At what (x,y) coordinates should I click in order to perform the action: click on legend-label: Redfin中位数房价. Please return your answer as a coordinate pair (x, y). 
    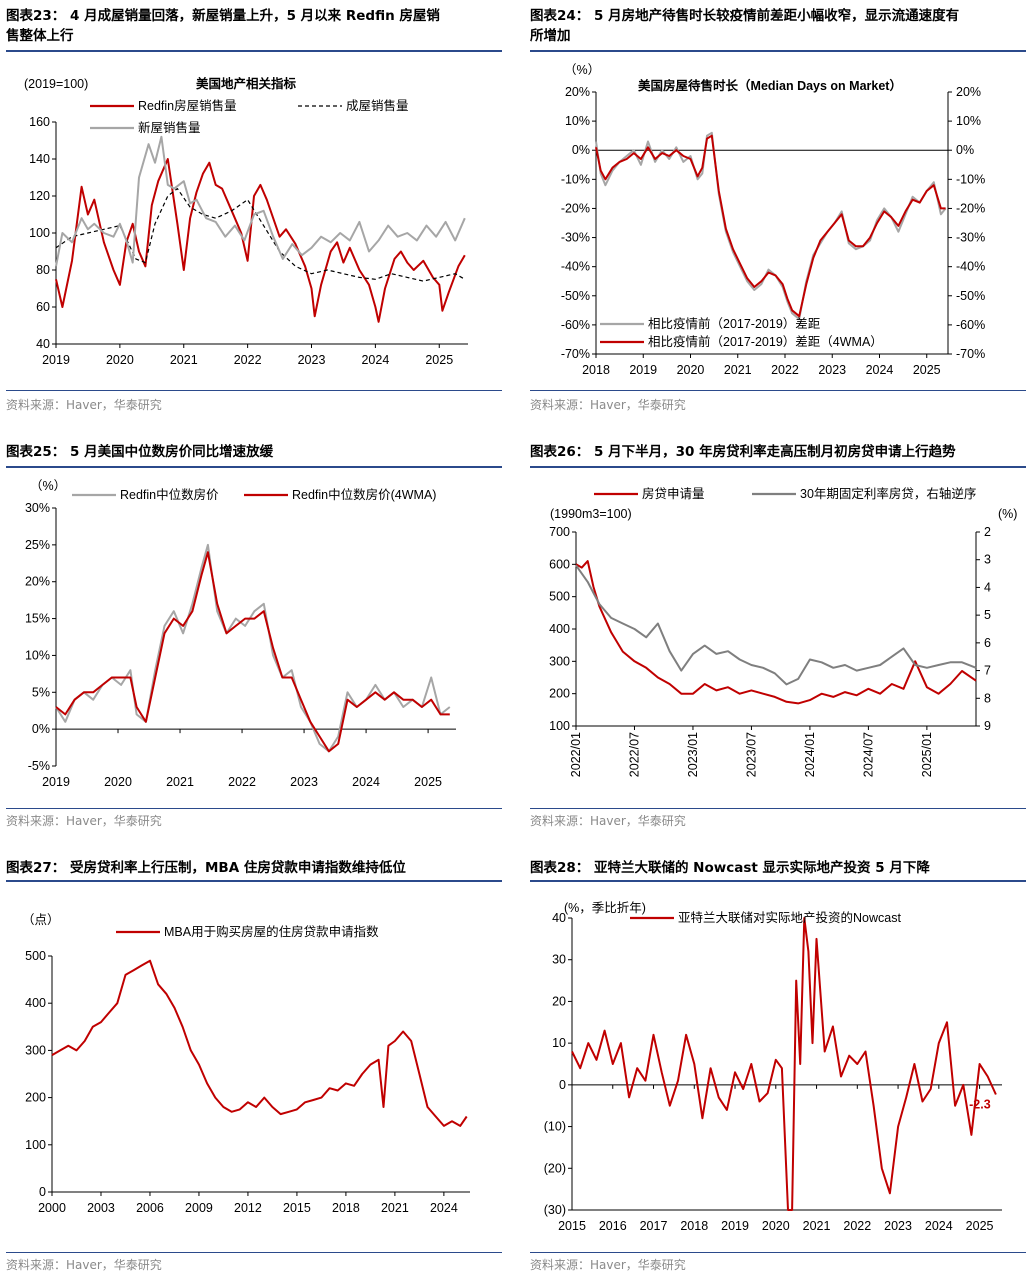
    Looking at the image, I should click on (169, 494).